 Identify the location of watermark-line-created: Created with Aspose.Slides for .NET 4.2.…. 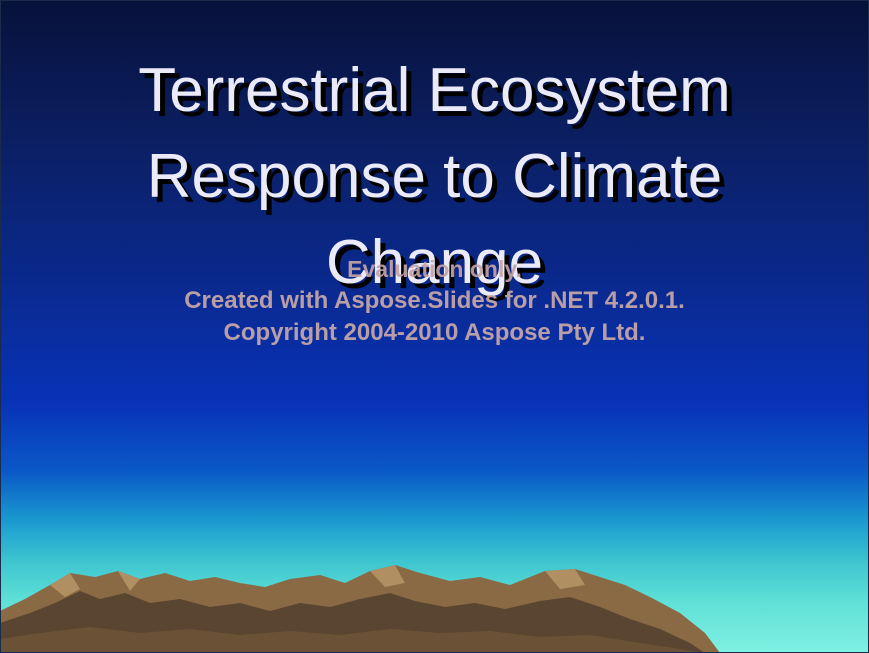
(434, 300).